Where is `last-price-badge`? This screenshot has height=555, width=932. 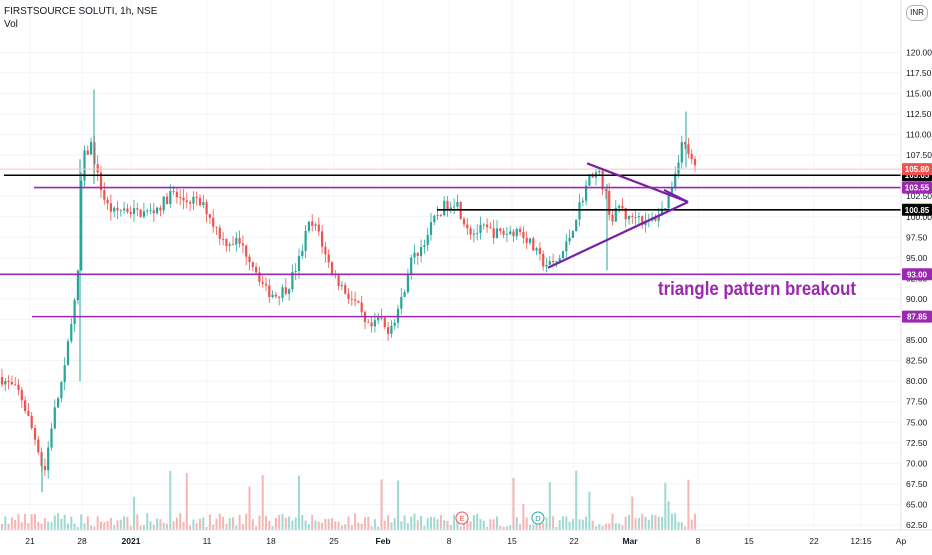 last-price-badge is located at coordinates (917, 169).